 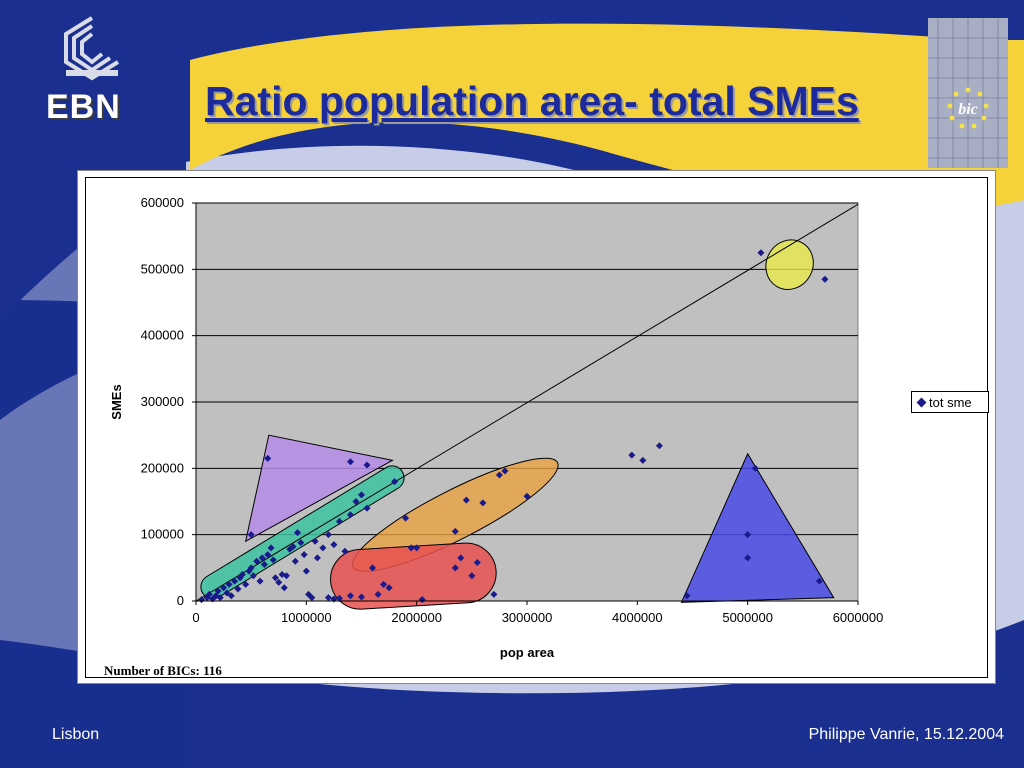 I want to click on legend-label: tot sme, so click(x=950, y=402).